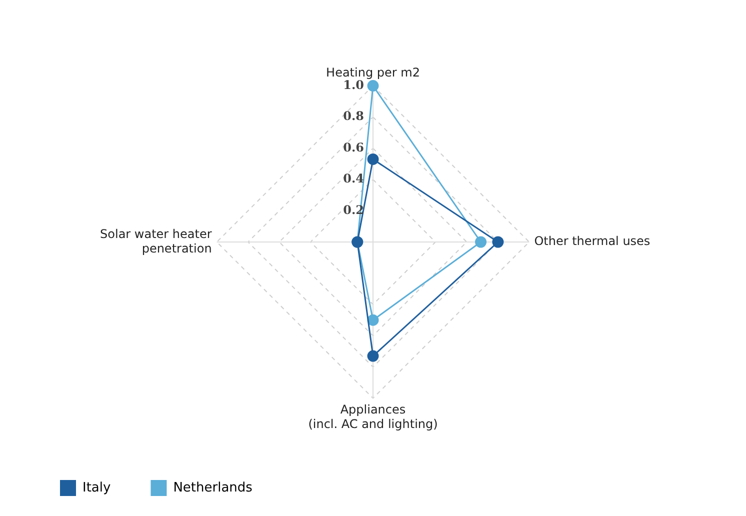  I want to click on y-tick-label: 0.6, so click(353, 147).